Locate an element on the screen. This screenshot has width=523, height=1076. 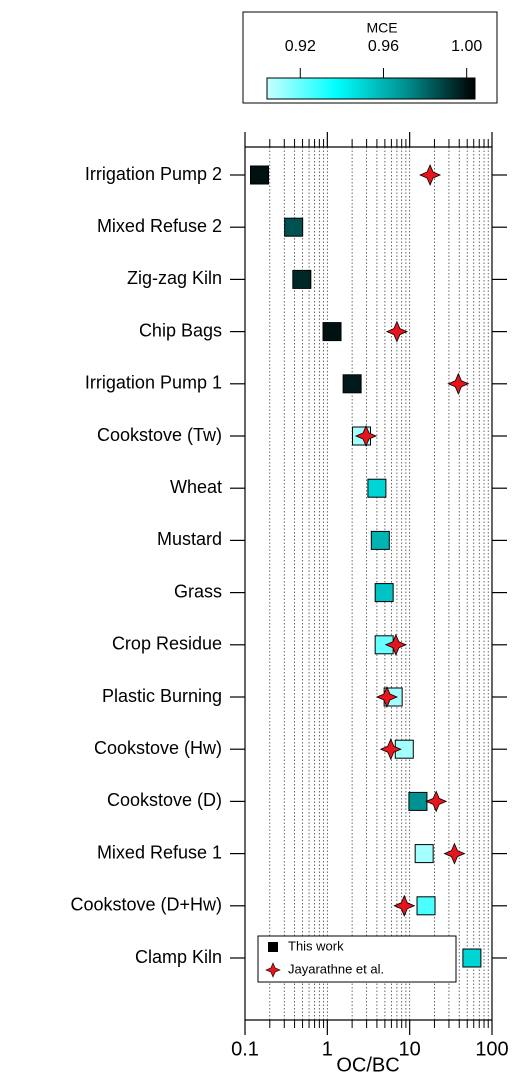
legend-label: Jayarathne et al. is located at coordinates (336, 968).